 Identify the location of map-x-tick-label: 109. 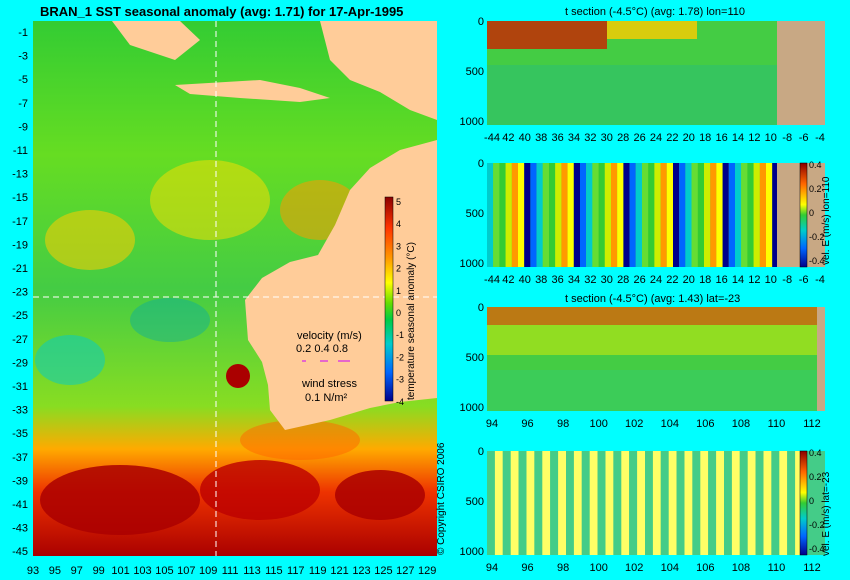
(208, 571).